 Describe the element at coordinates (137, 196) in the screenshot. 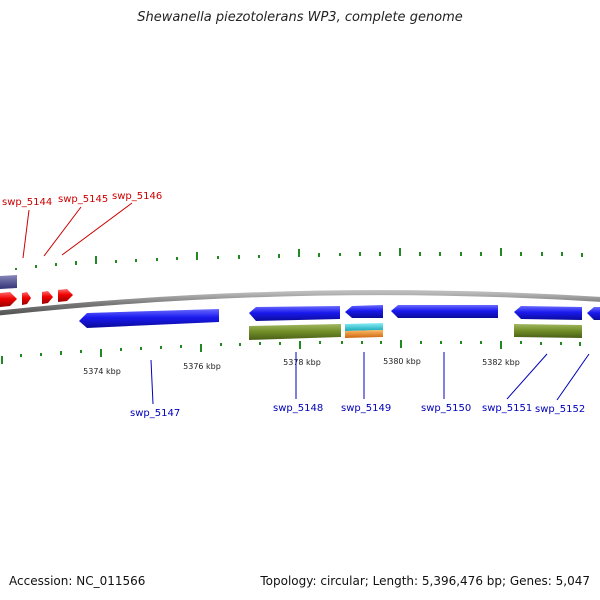

I see `gene-label-swp-5146: swp_5146` at that location.